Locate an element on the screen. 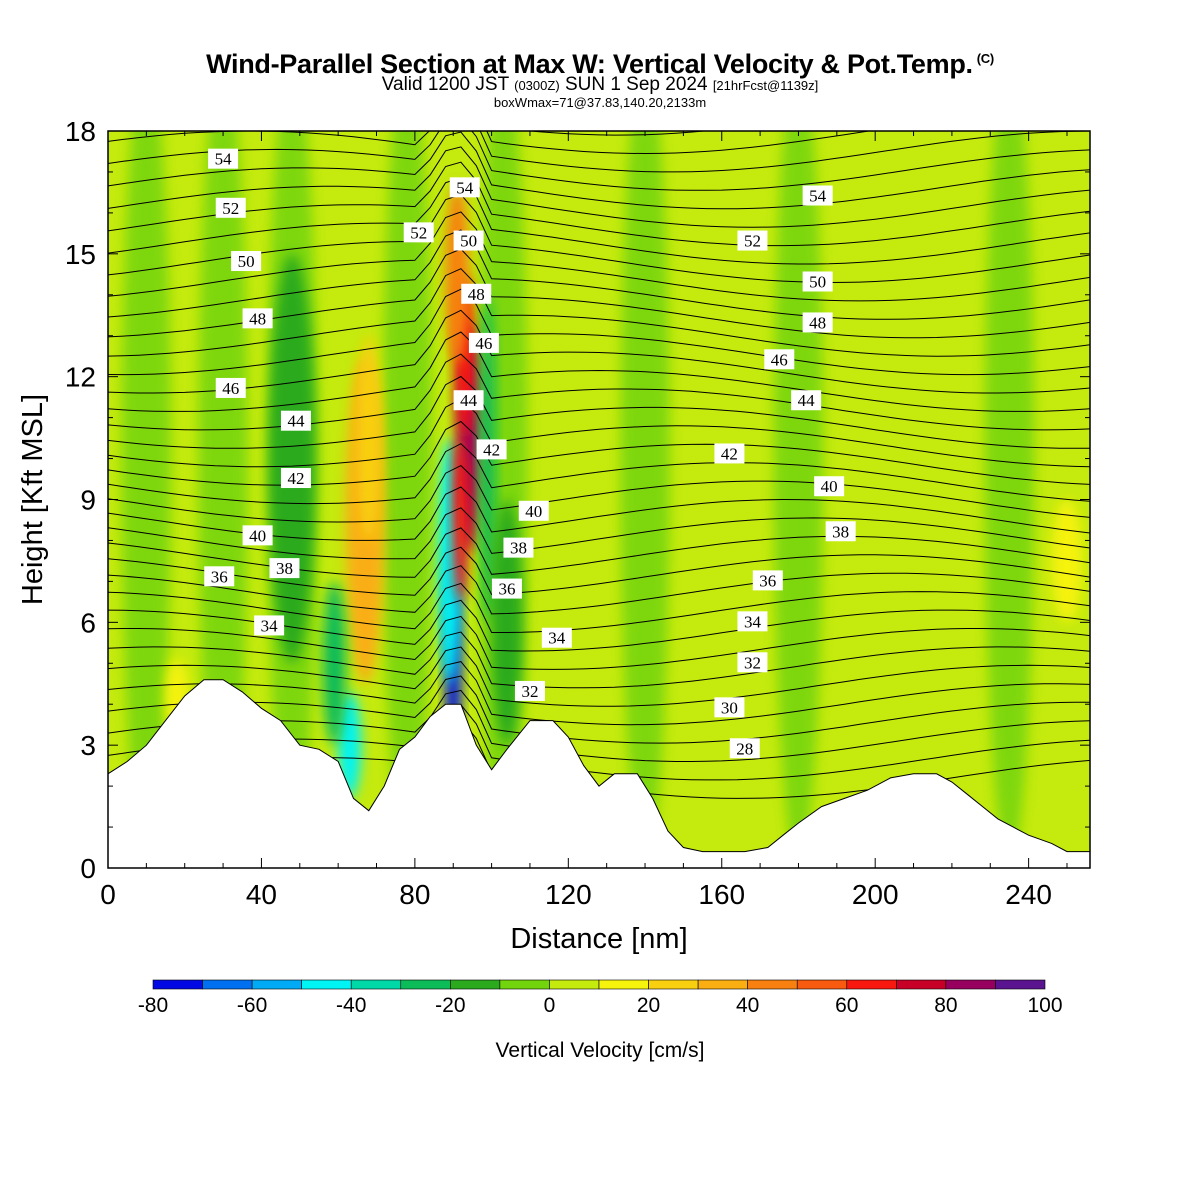  theta-label: 28 is located at coordinates (744, 748).